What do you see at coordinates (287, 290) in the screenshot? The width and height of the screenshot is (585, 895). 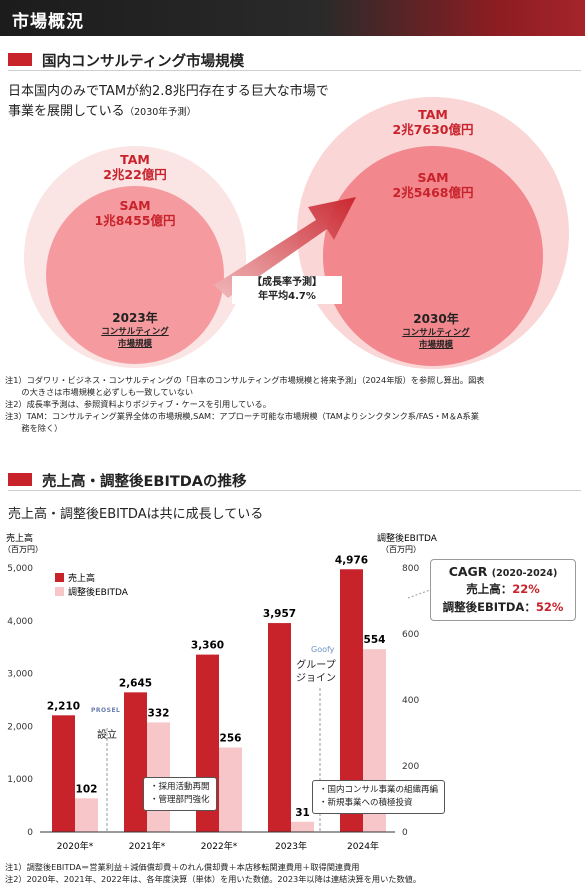 I see `growth-forecast-label: 【成長率予測】 年平均4.7%` at bounding box center [287, 290].